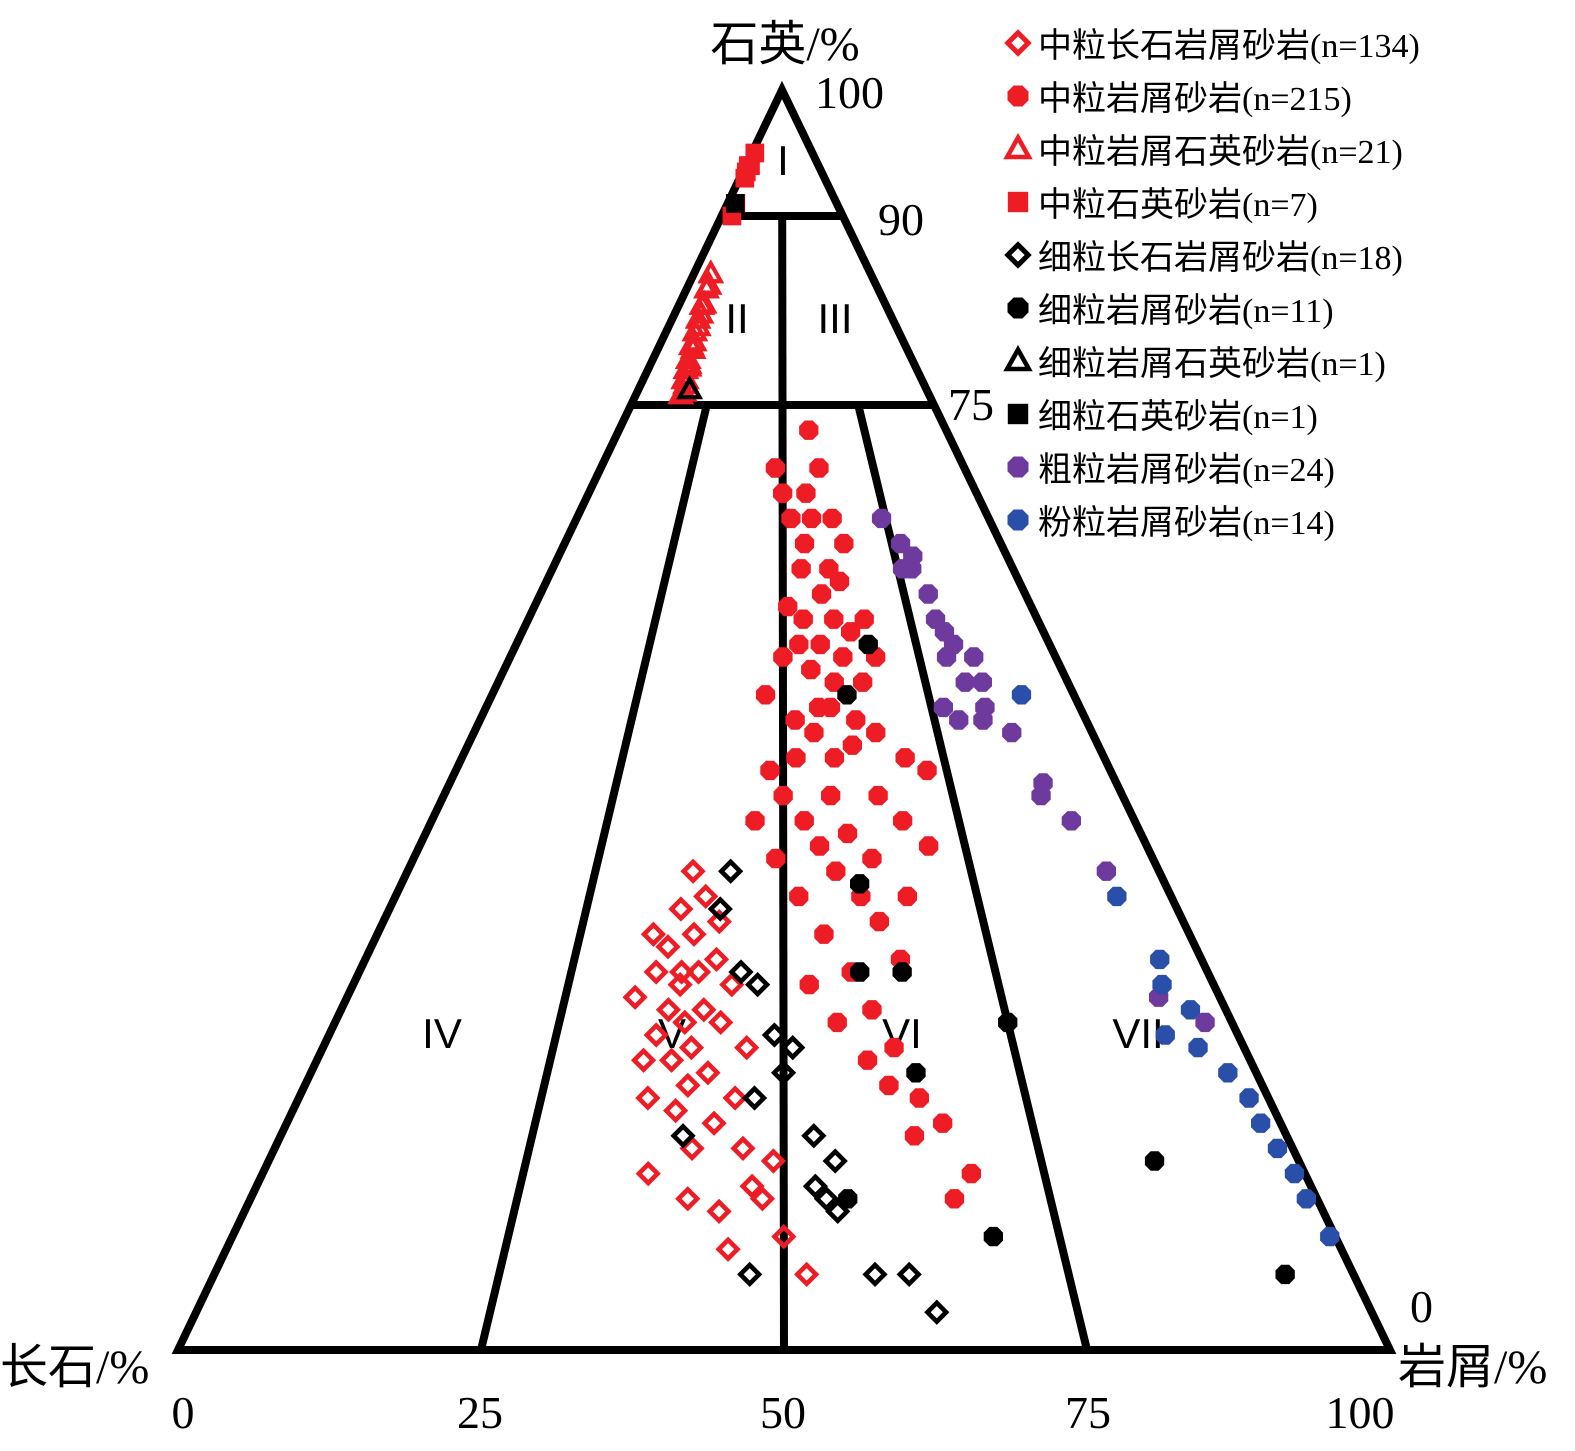  I want to click on legend-item-7: 细粒岩屑石英砂岩(n=1), so click(1194, 363).